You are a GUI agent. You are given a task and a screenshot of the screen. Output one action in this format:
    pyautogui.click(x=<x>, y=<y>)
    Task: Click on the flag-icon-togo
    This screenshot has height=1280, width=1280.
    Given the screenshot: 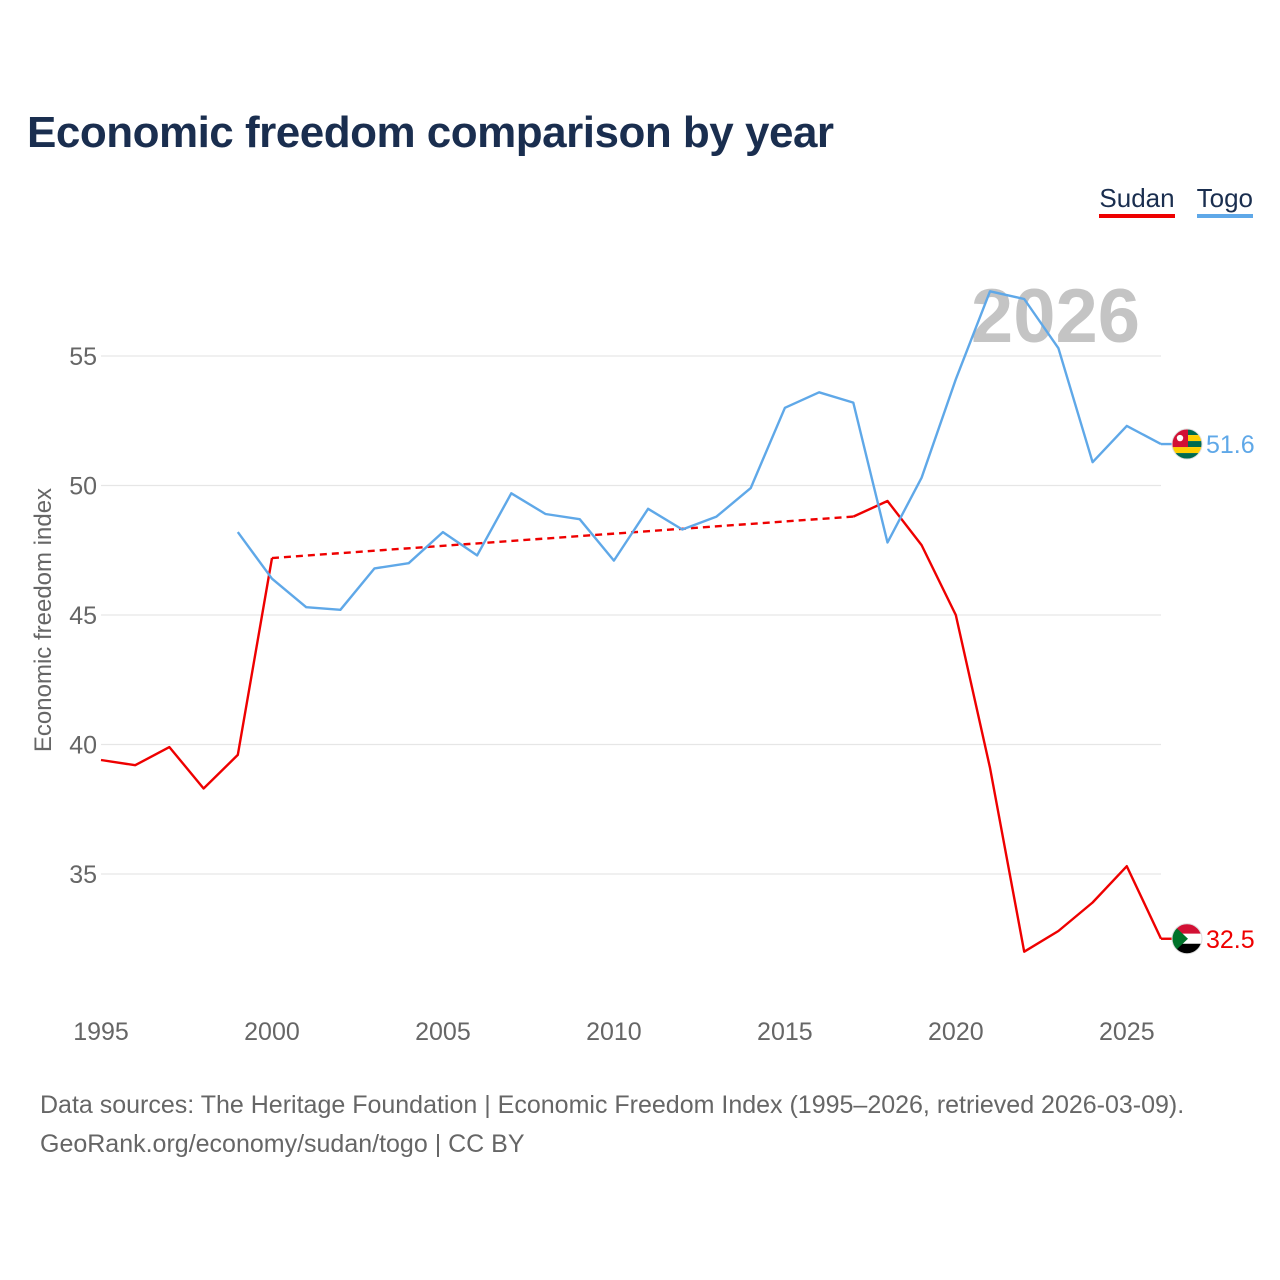 What is the action you would take?
    pyautogui.click(x=1187, y=444)
    